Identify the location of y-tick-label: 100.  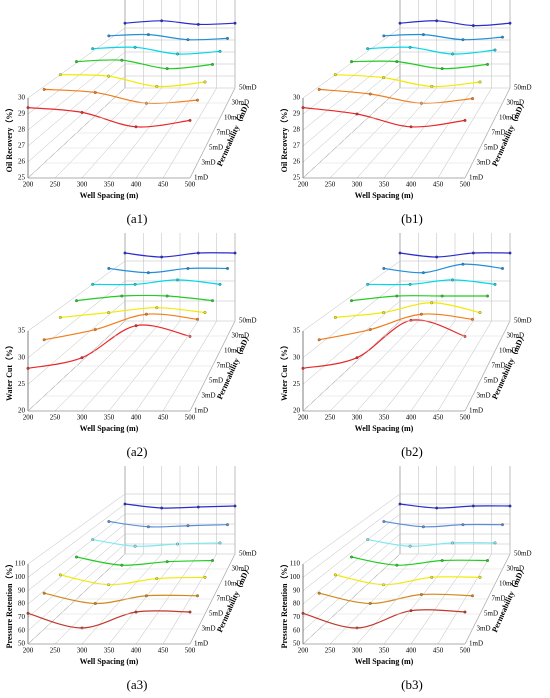
(20, 577).